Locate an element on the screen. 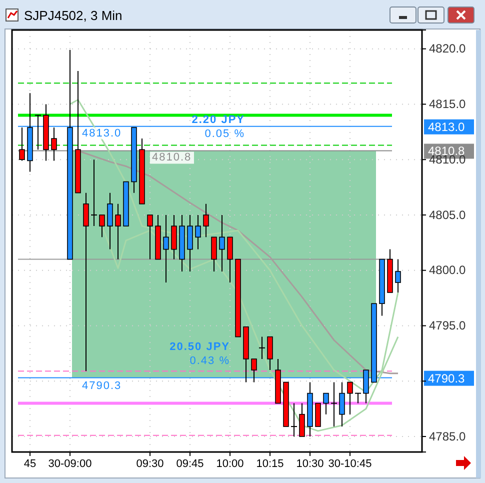 The image size is (485, 483). y-tick-label: 4820.0 is located at coordinates (447, 49).